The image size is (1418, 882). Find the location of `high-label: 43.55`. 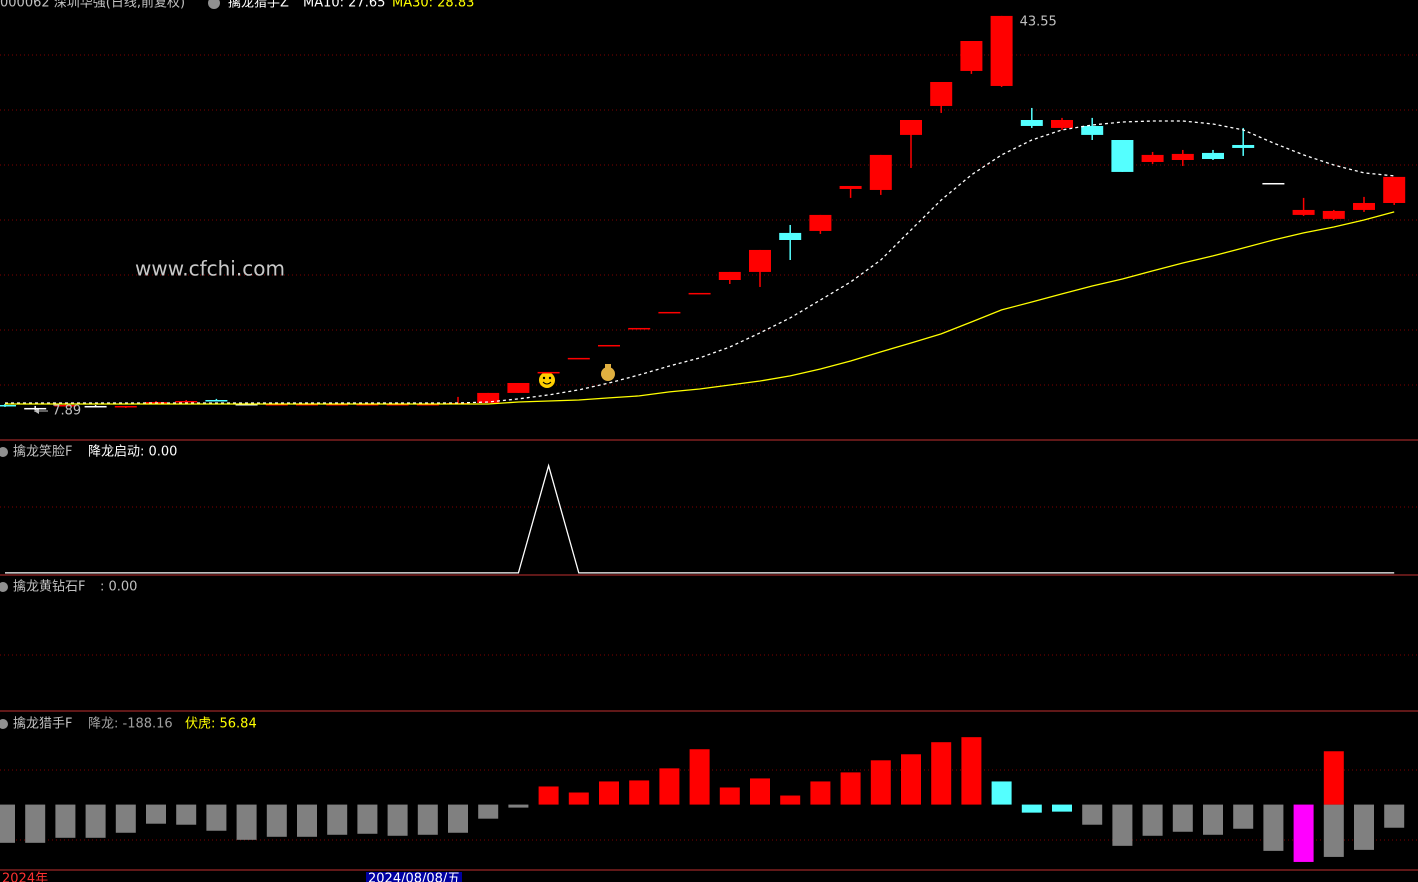

high-label: 43.55 is located at coordinates (1038, 21).